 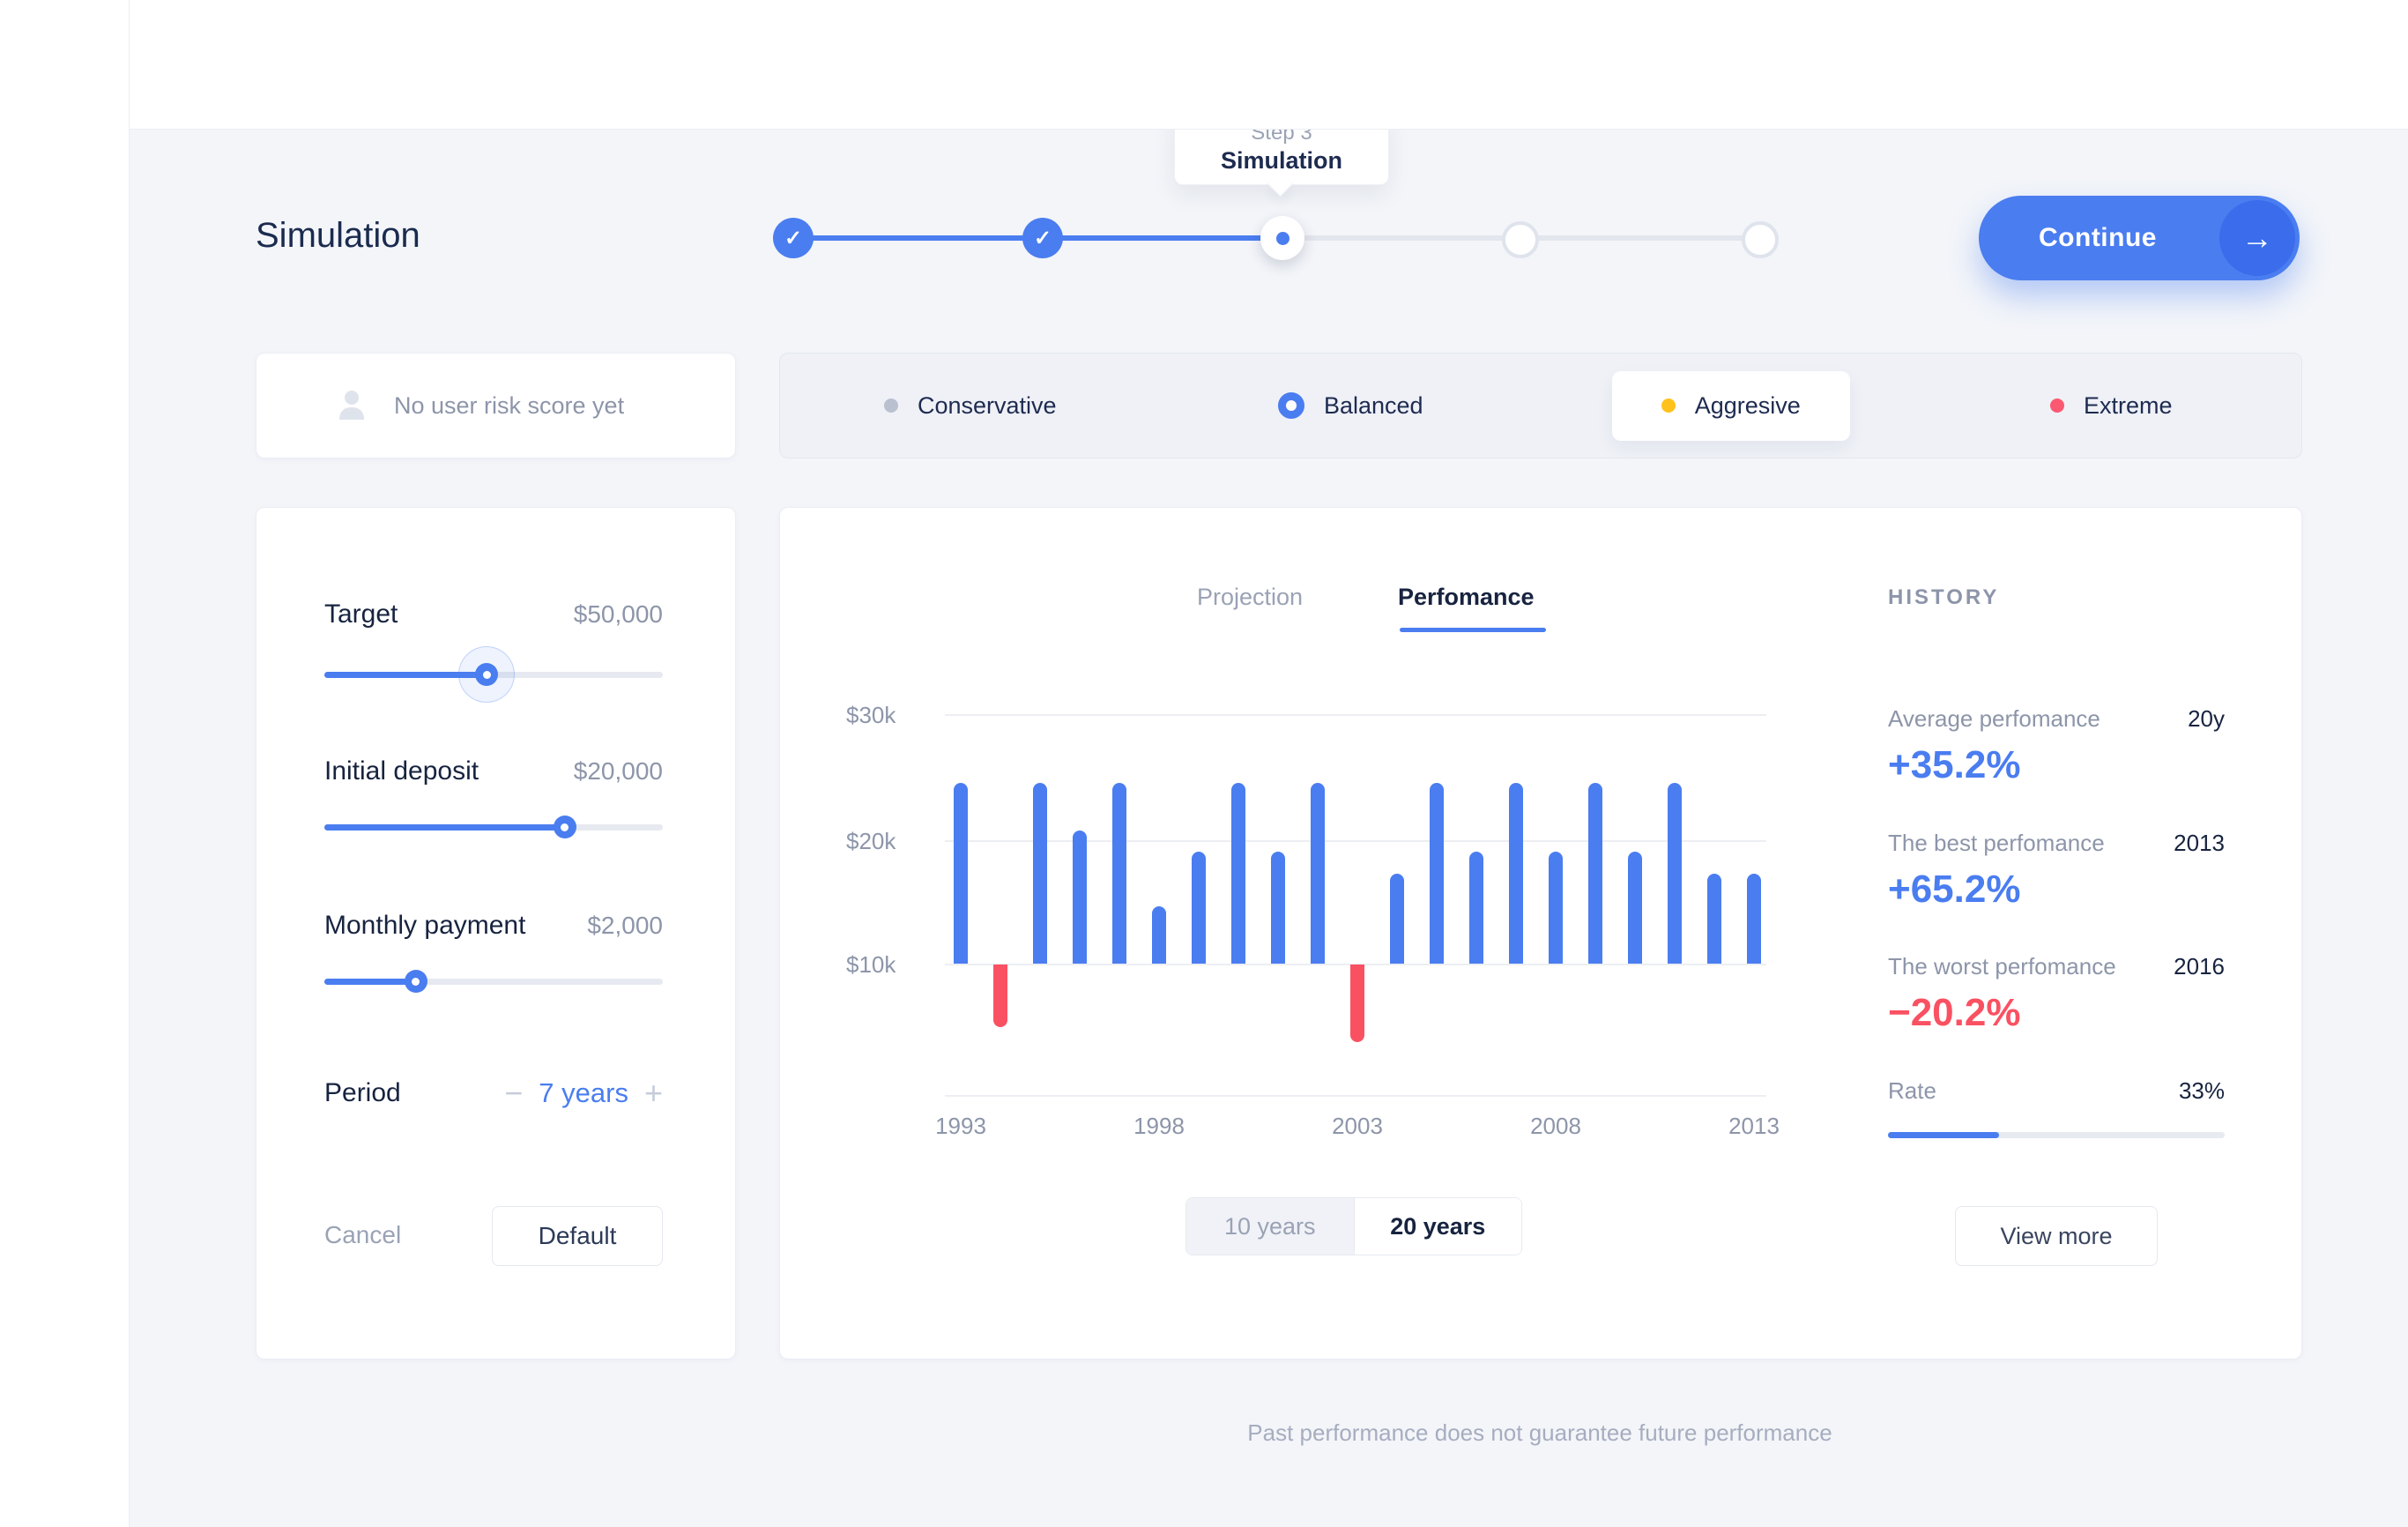 What do you see at coordinates (1204, 65) in the screenshot?
I see `top-bar` at bounding box center [1204, 65].